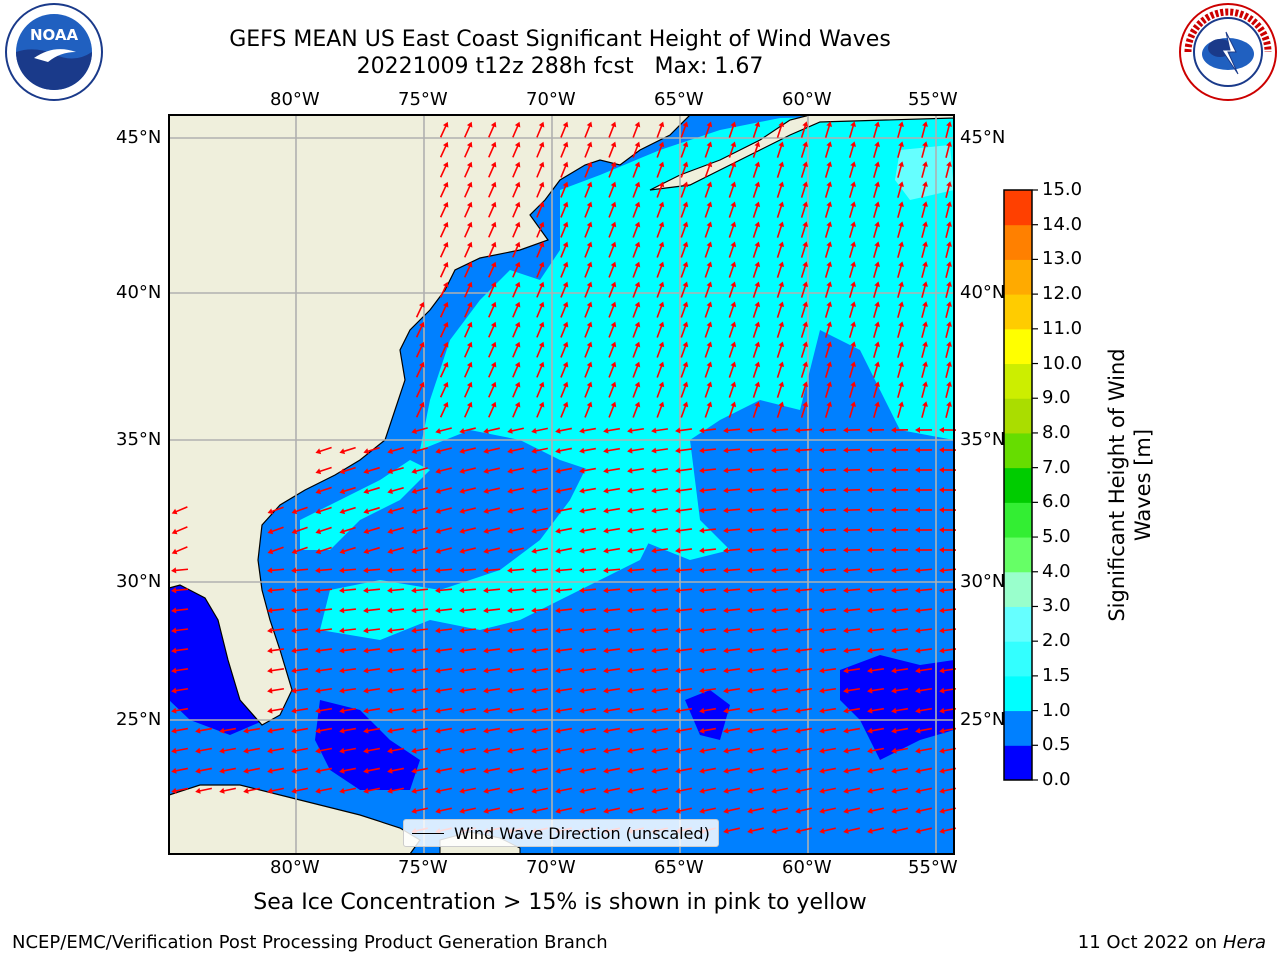 This screenshot has height=960, width=1280. I want to click on lon-label-top-65w: 65°W, so click(679, 99).